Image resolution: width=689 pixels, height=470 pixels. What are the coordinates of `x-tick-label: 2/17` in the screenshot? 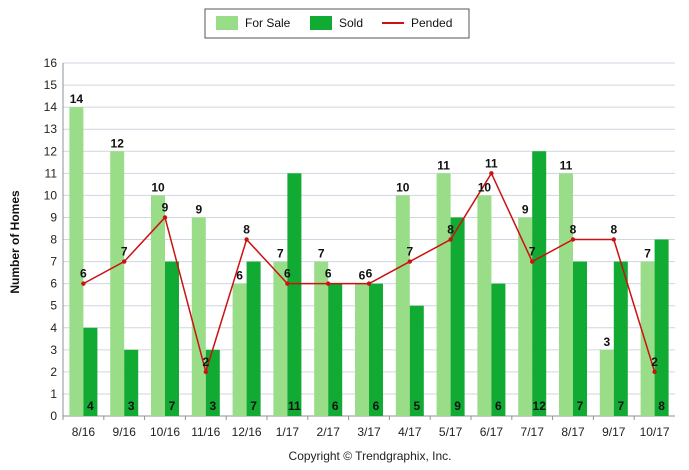 It's located at (329, 432).